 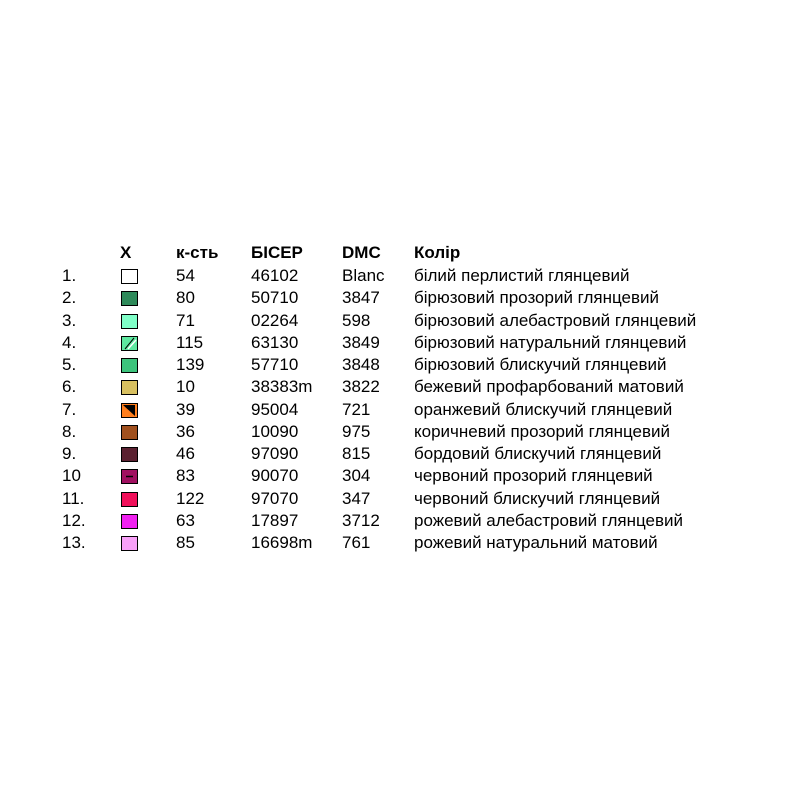 What do you see at coordinates (275, 364) in the screenshot?
I see `bead-code: 57710` at bounding box center [275, 364].